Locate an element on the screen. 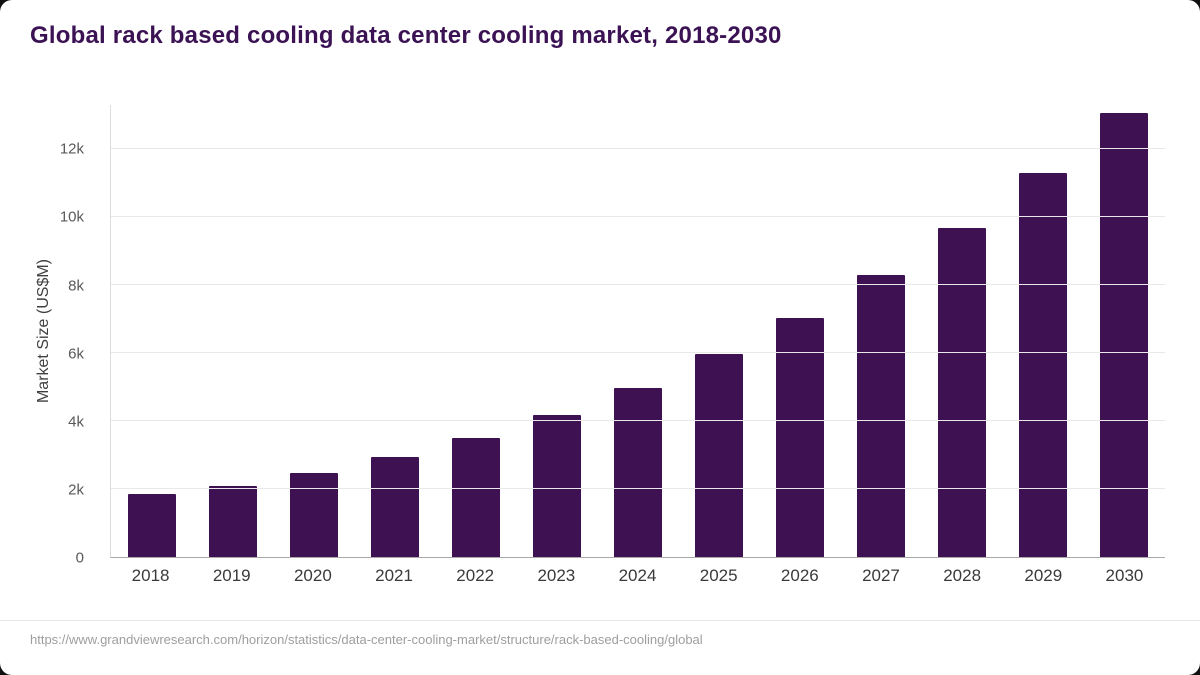  bar-2028 is located at coordinates (962, 392).